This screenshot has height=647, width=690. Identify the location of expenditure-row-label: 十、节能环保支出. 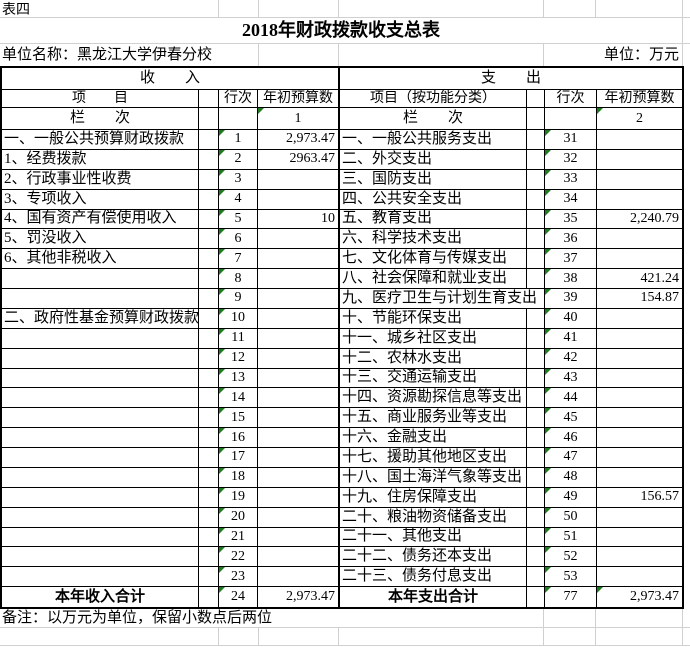
(433, 318).